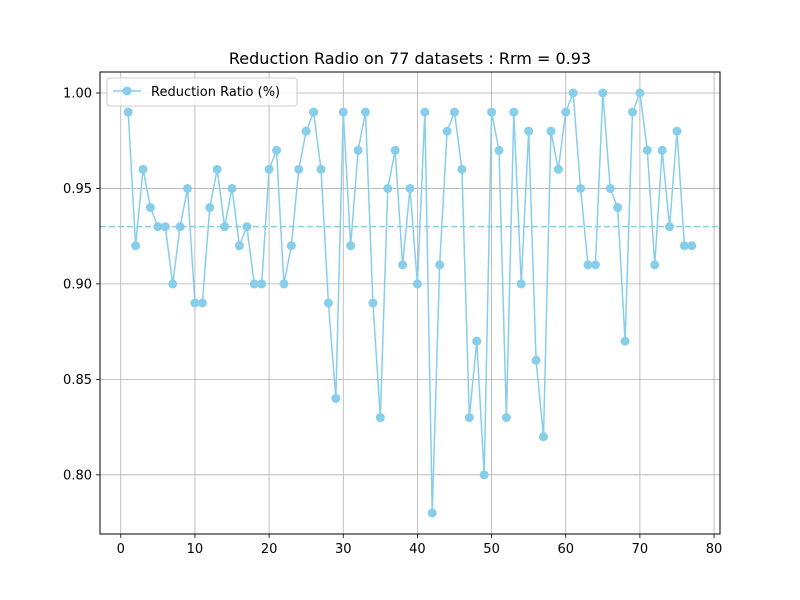  I want to click on legend-marker, so click(127, 91).